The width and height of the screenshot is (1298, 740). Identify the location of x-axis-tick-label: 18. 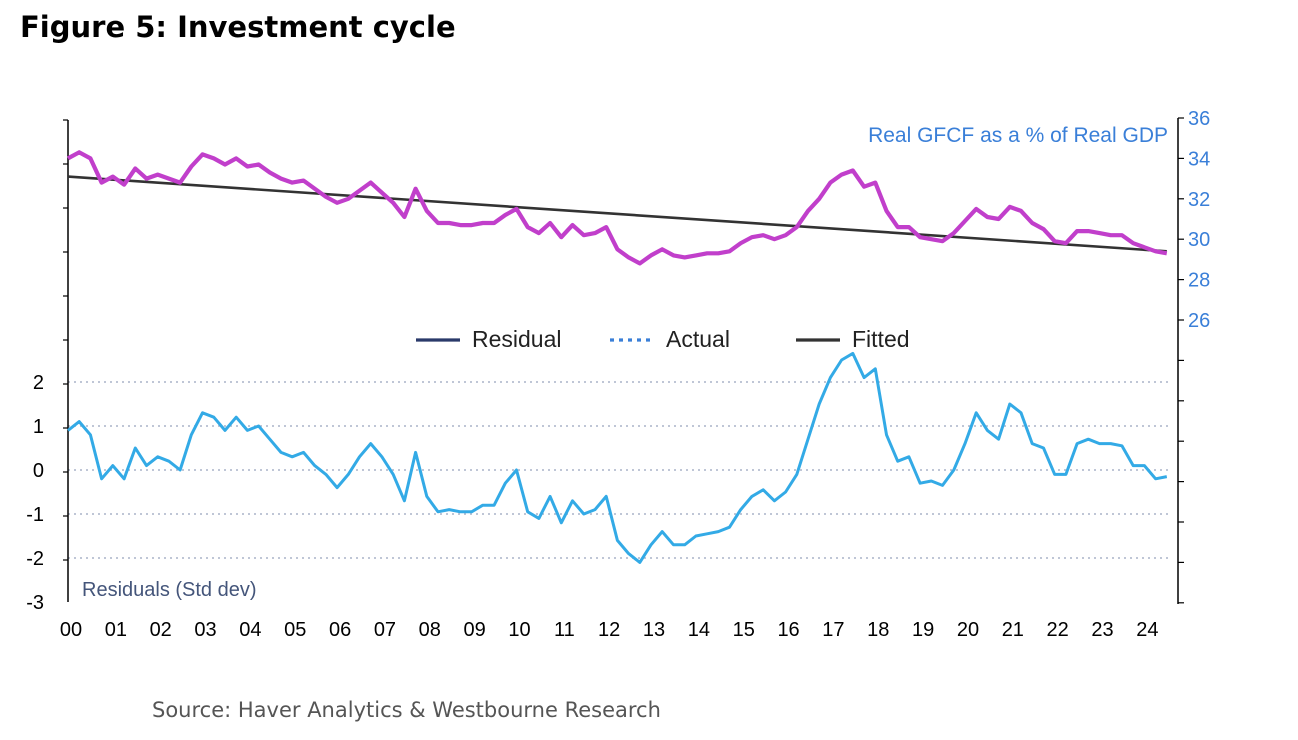
(878, 630).